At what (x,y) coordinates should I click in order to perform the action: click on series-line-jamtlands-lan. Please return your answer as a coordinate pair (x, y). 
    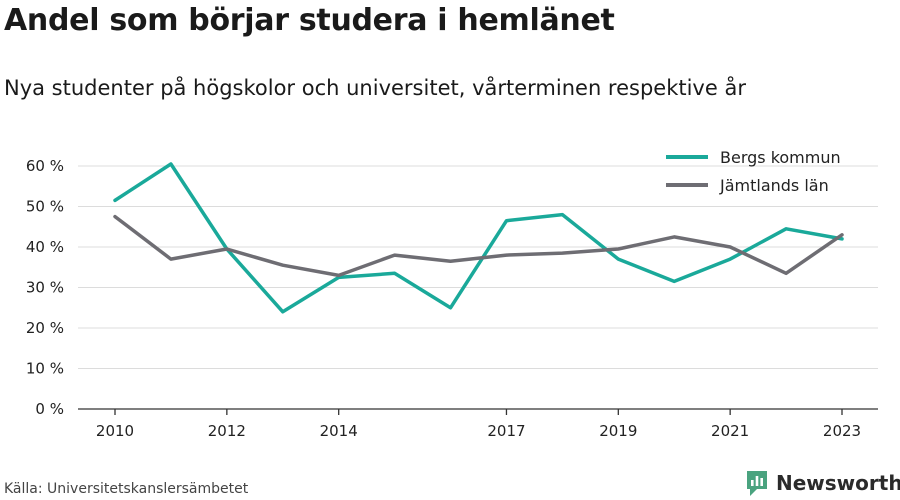
    Looking at the image, I should click on (478, 246).